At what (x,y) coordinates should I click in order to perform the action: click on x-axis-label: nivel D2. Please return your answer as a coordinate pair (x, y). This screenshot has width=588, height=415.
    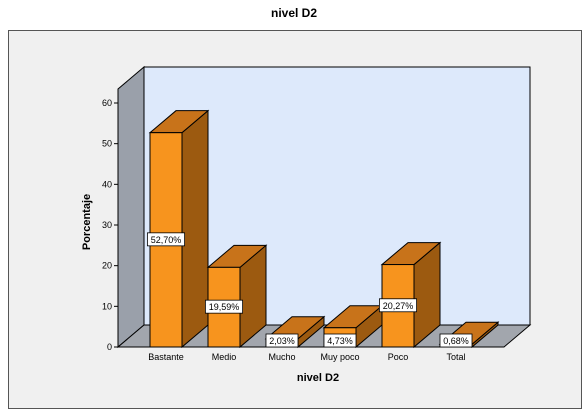
    Looking at the image, I should click on (318, 378).